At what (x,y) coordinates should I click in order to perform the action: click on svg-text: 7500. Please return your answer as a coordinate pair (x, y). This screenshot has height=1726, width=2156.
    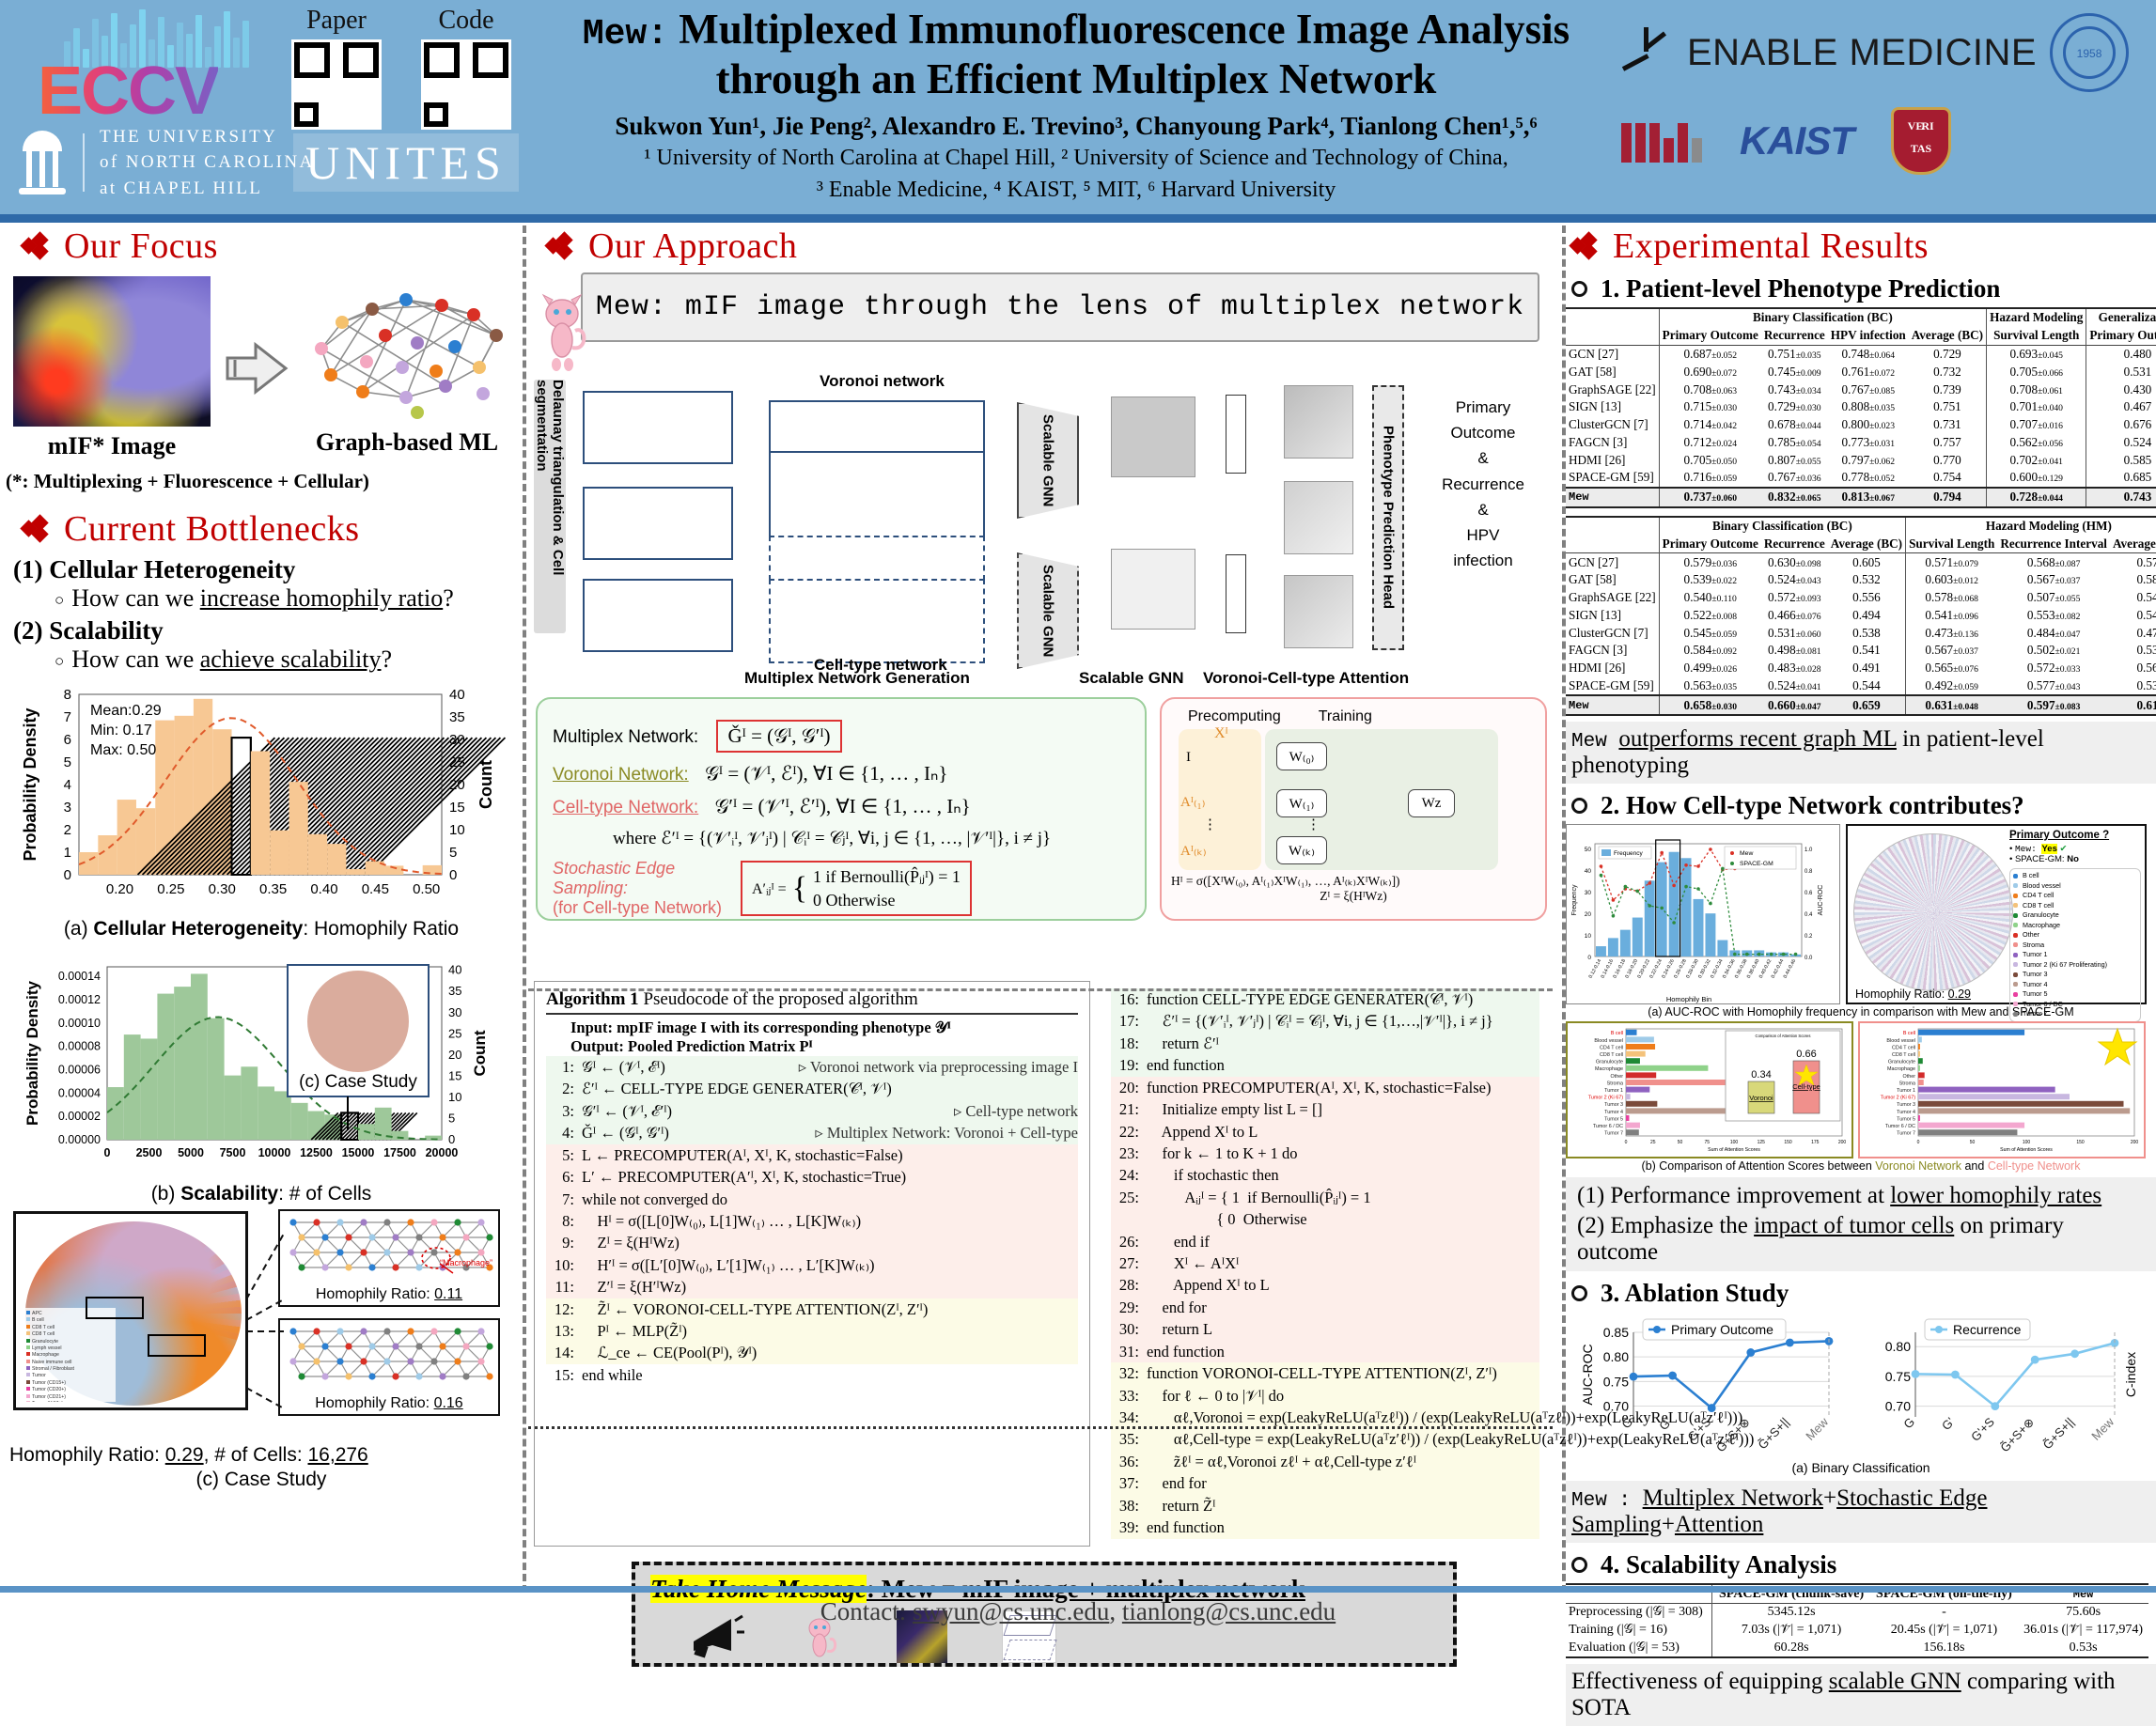
    Looking at the image, I should click on (233, 1152).